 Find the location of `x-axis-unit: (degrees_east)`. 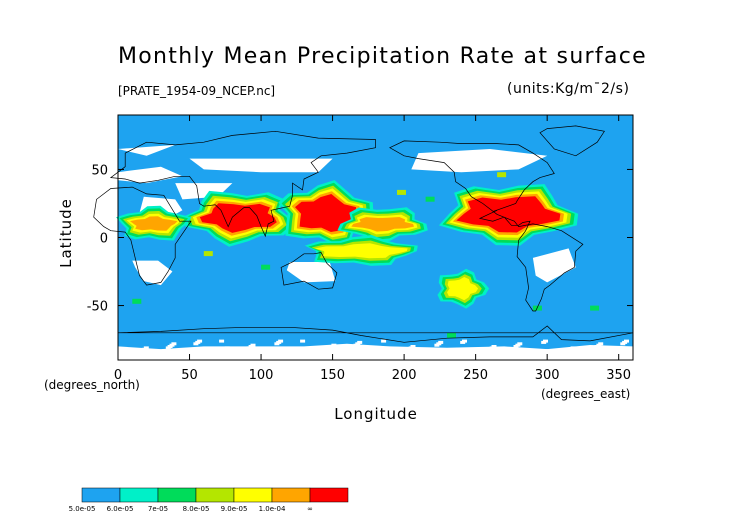

x-axis-unit: (degrees_east) is located at coordinates (586, 394).